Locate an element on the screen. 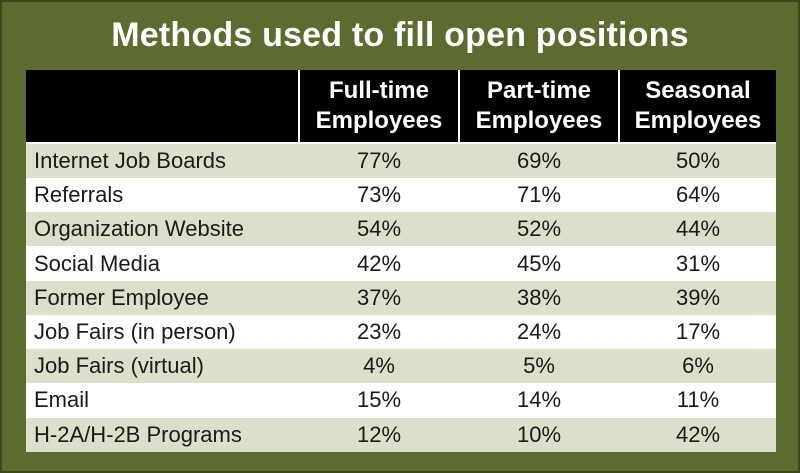 The width and height of the screenshot is (800, 473). chart-title: Methods used to fill open positions is located at coordinates (400, 35).